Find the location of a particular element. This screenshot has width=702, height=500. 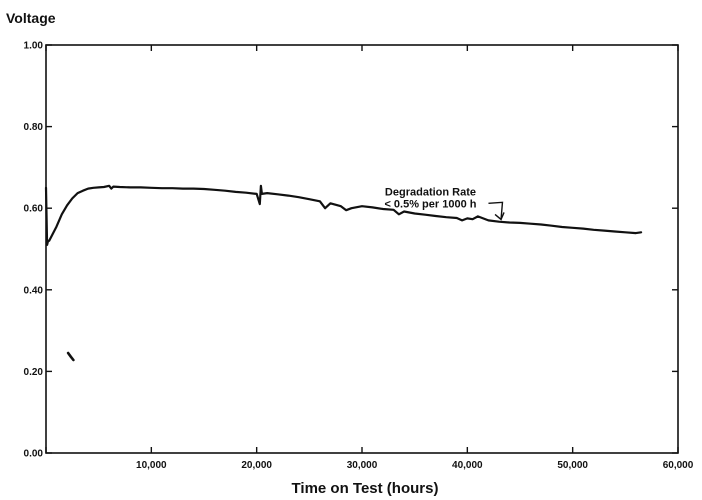

annotation-group: Degradation Rate < 0.5% per 1000 h is located at coordinates (444, 203).